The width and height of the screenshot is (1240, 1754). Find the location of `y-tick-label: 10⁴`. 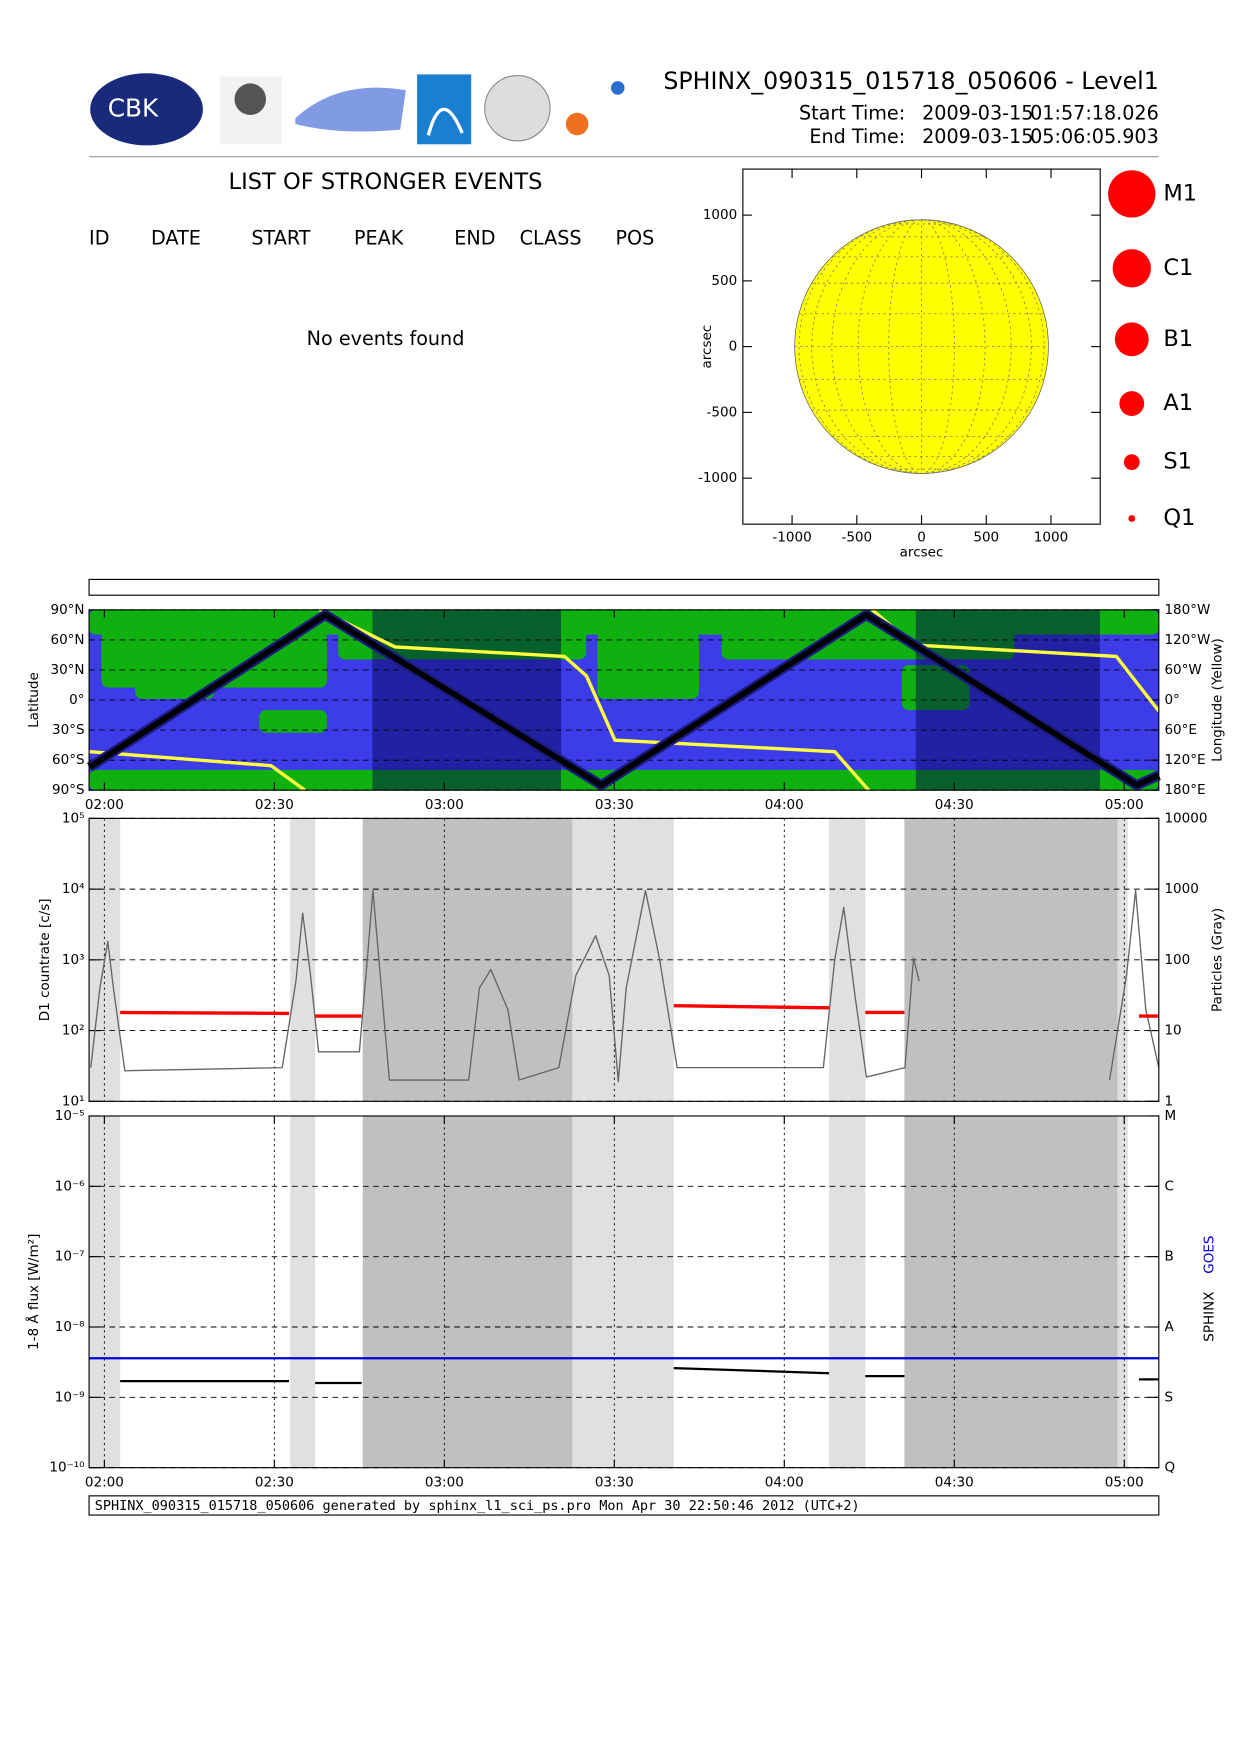

y-tick-label: 10⁴ is located at coordinates (73, 889).